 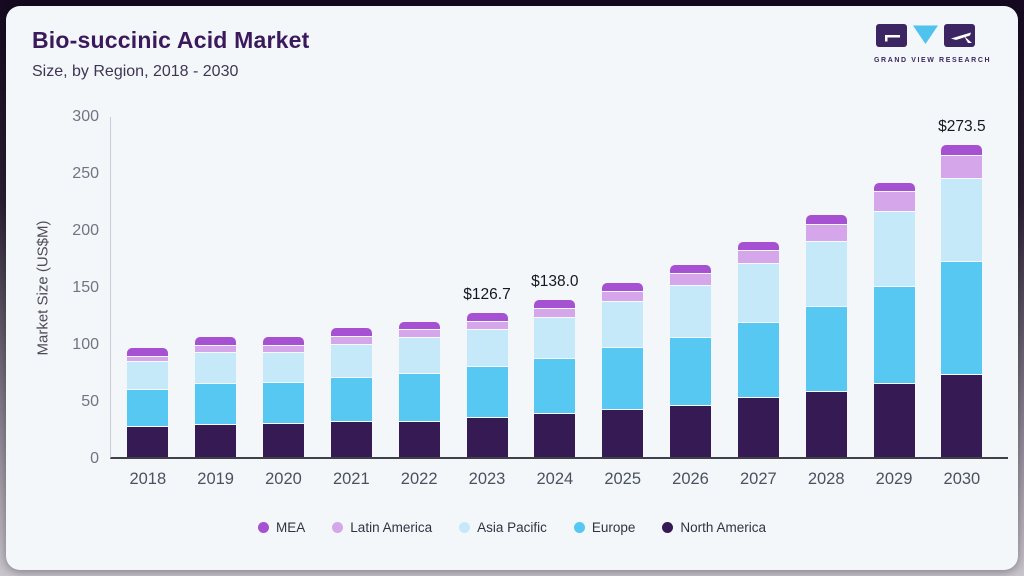 I want to click on x-tick-label: 2030, so click(x=962, y=479).